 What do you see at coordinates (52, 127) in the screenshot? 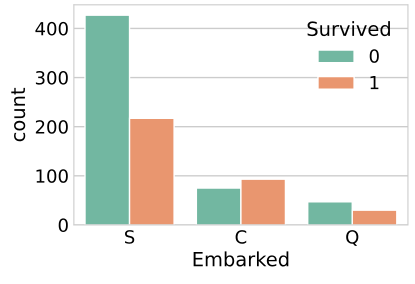
I see `y-tick-label: 200` at bounding box center [52, 127].